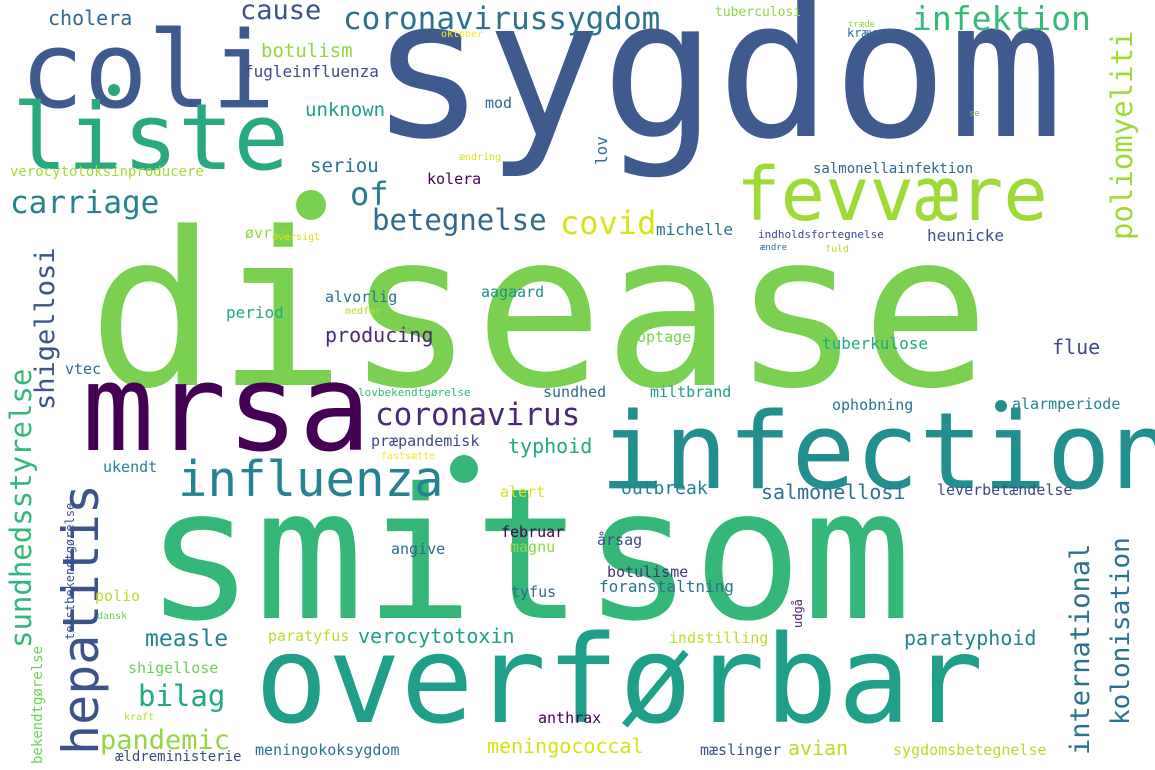 Image resolution: width=1155 pixels, height=770 pixels. What do you see at coordinates (534, 592) in the screenshot?
I see `word-tyfus: tyfus` at bounding box center [534, 592].